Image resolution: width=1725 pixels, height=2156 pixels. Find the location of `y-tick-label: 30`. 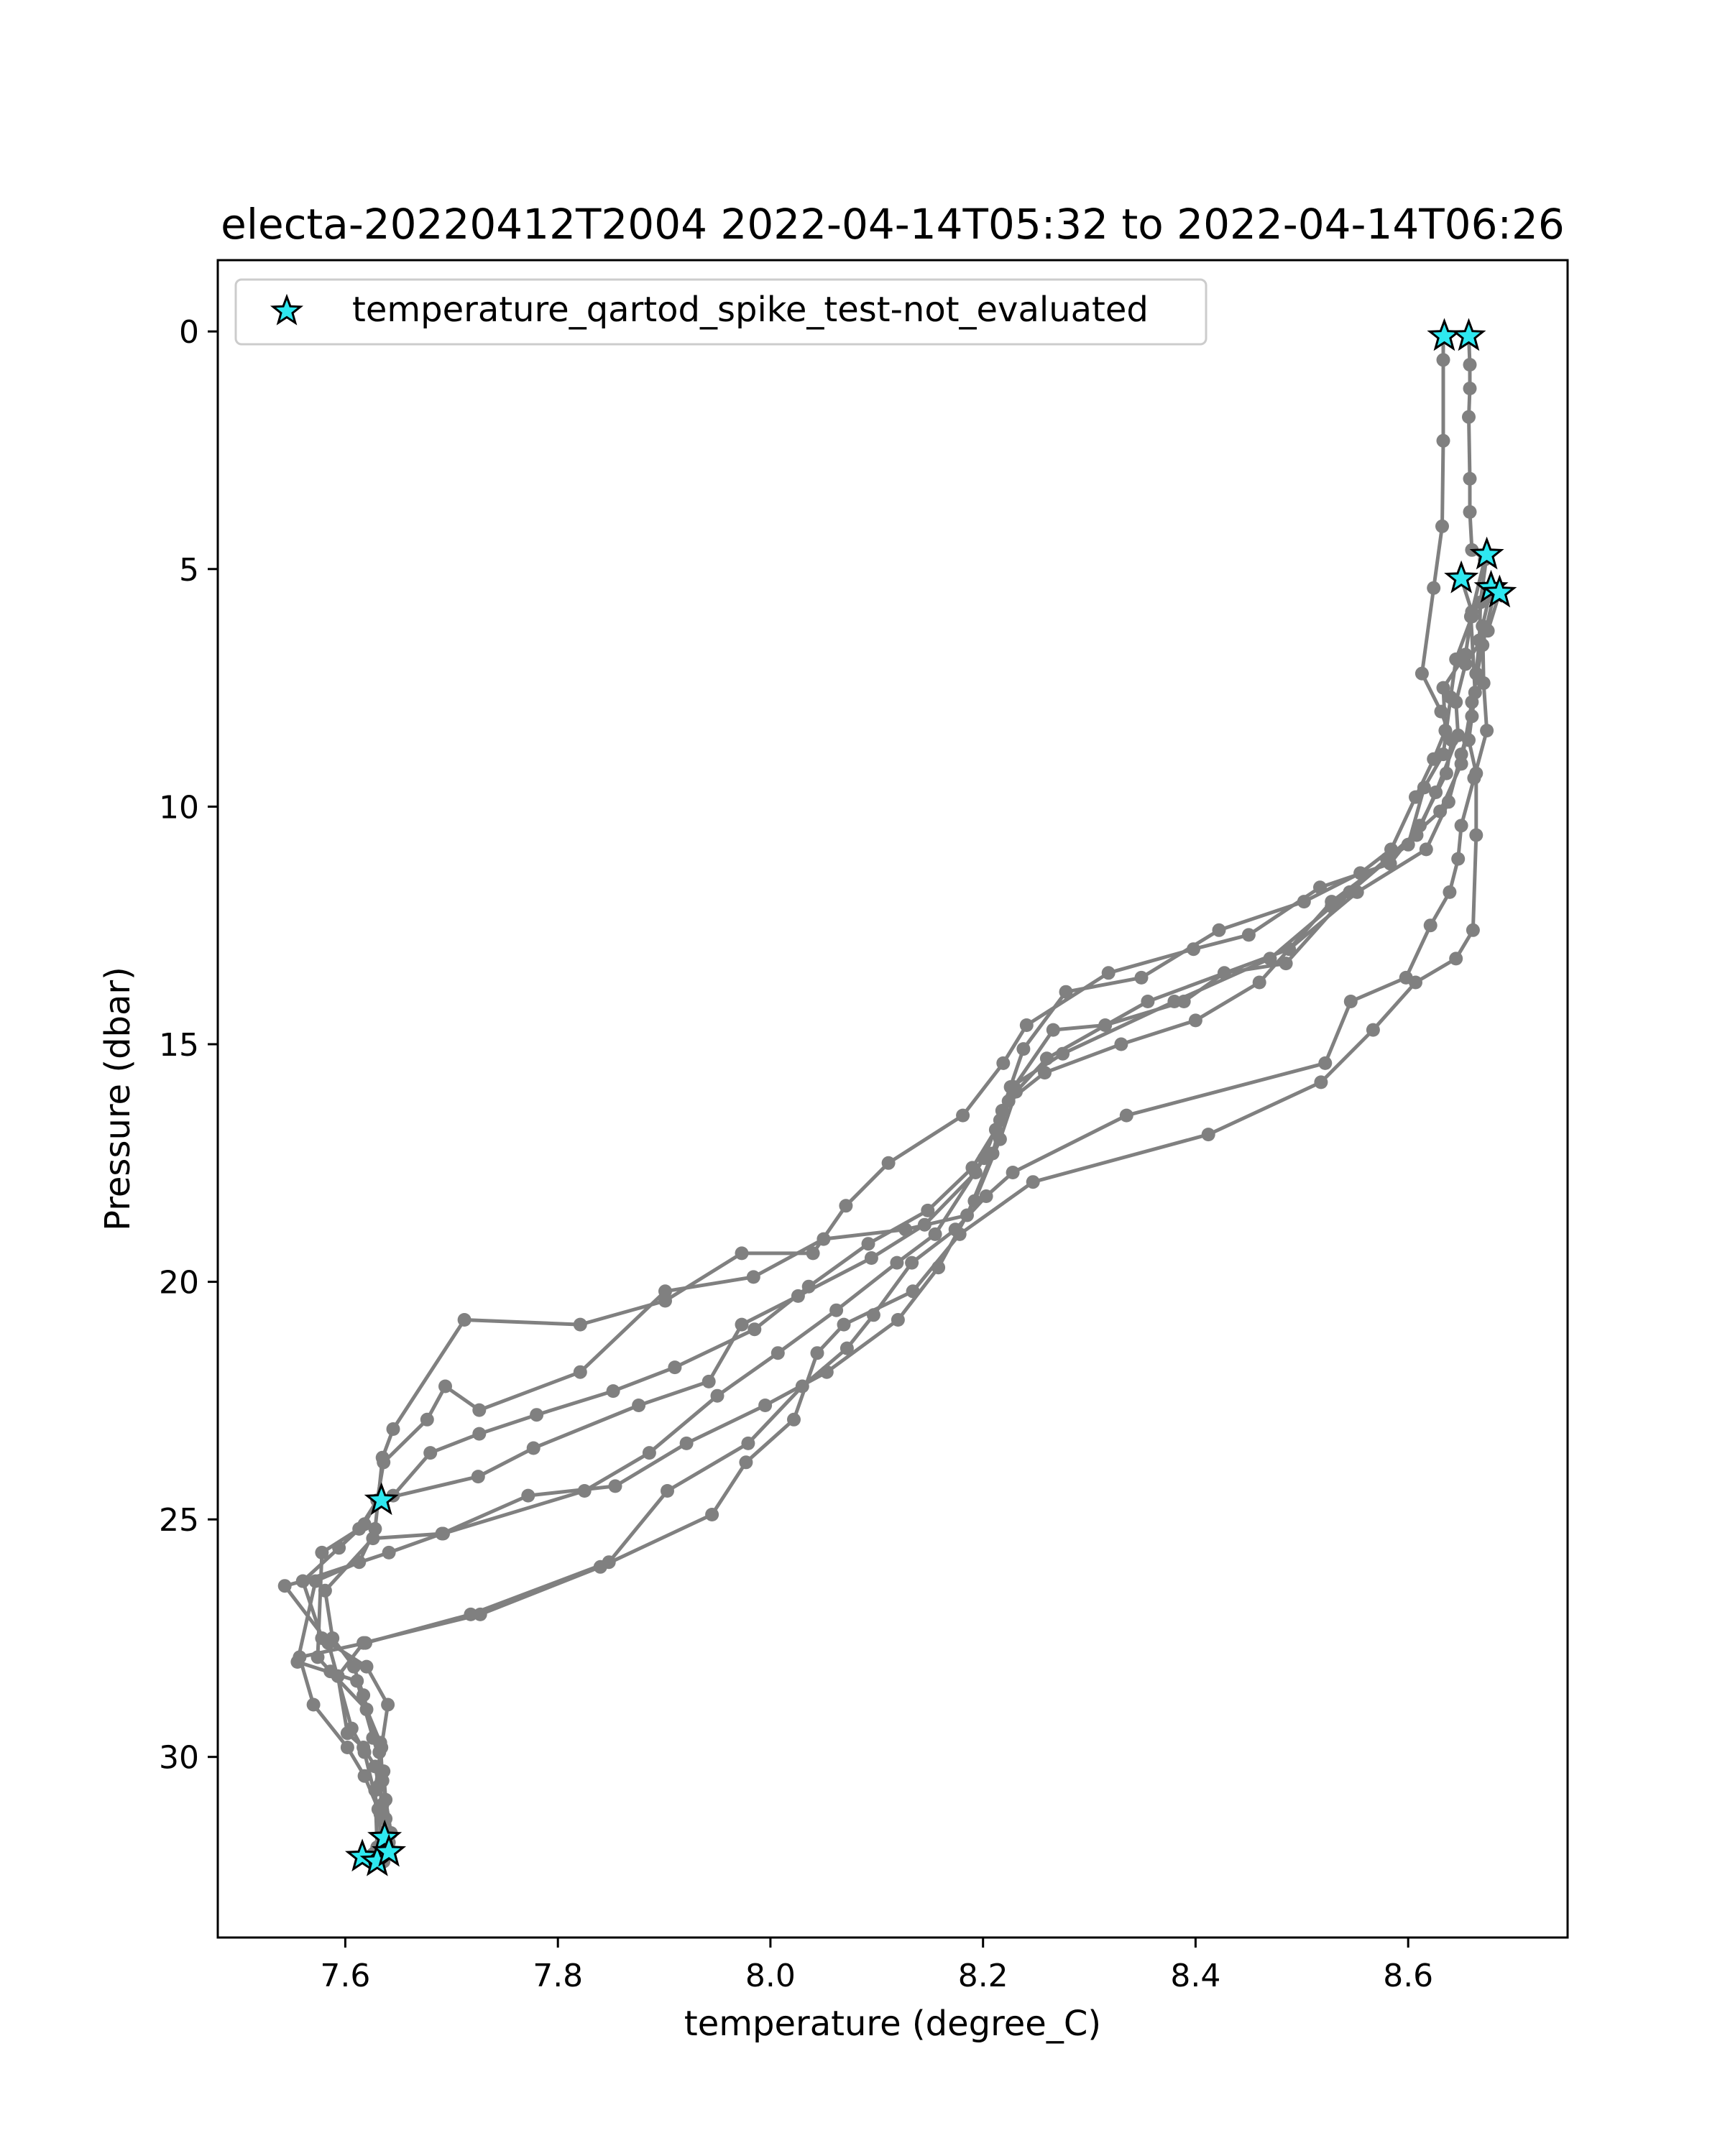

y-tick-label: 30 is located at coordinates (179, 1758).